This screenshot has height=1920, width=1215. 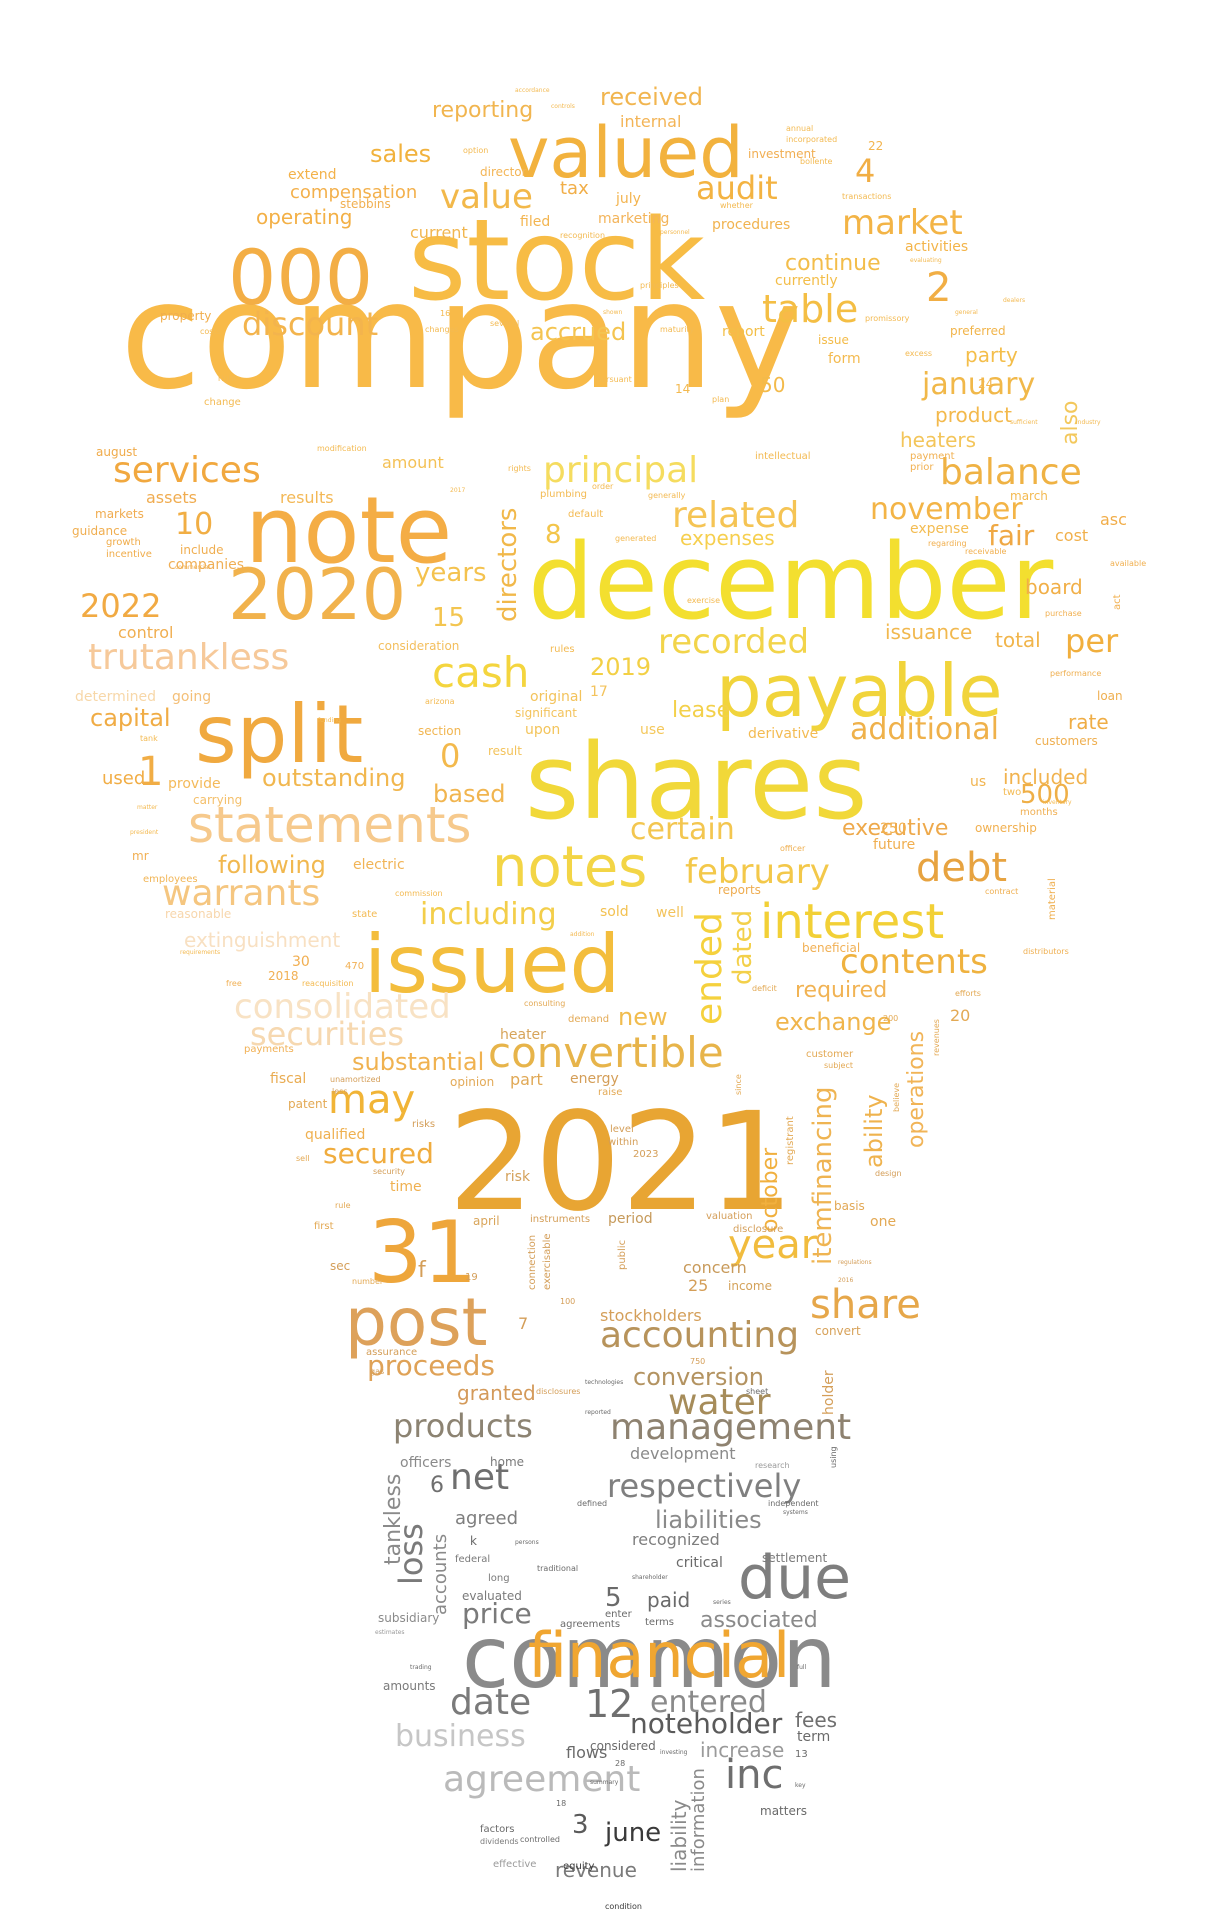 What do you see at coordinates (124, 778) in the screenshot?
I see `word-used: used` at bounding box center [124, 778].